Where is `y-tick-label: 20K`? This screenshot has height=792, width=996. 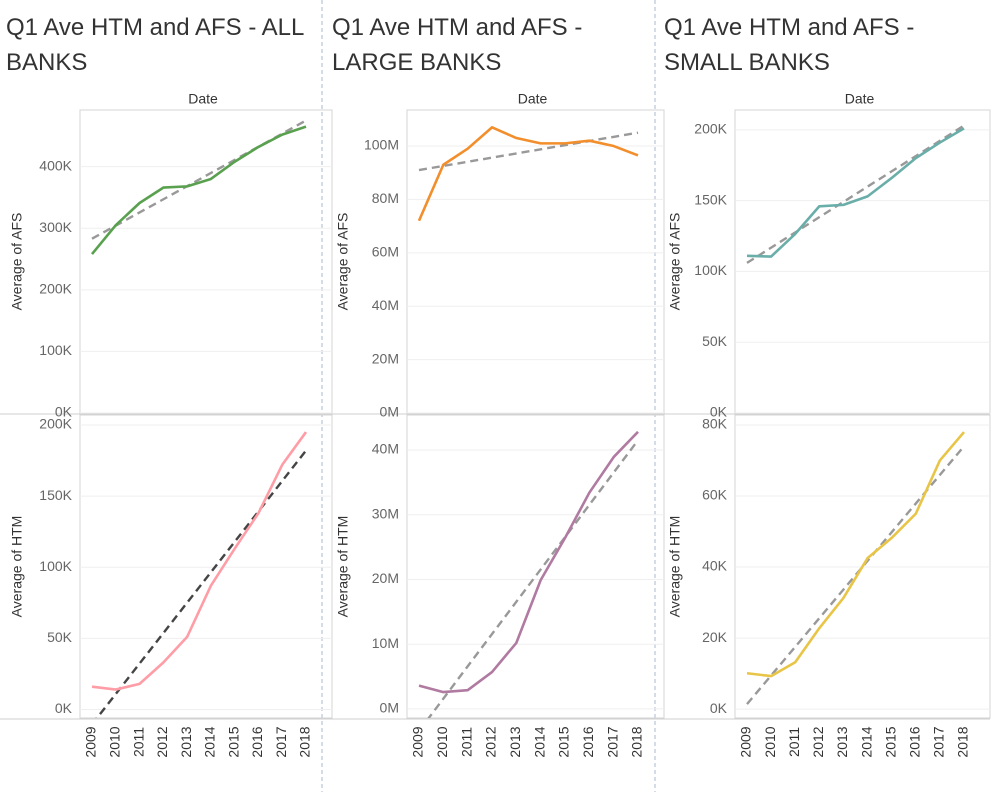
y-tick-label: 20K is located at coordinates (715, 637).